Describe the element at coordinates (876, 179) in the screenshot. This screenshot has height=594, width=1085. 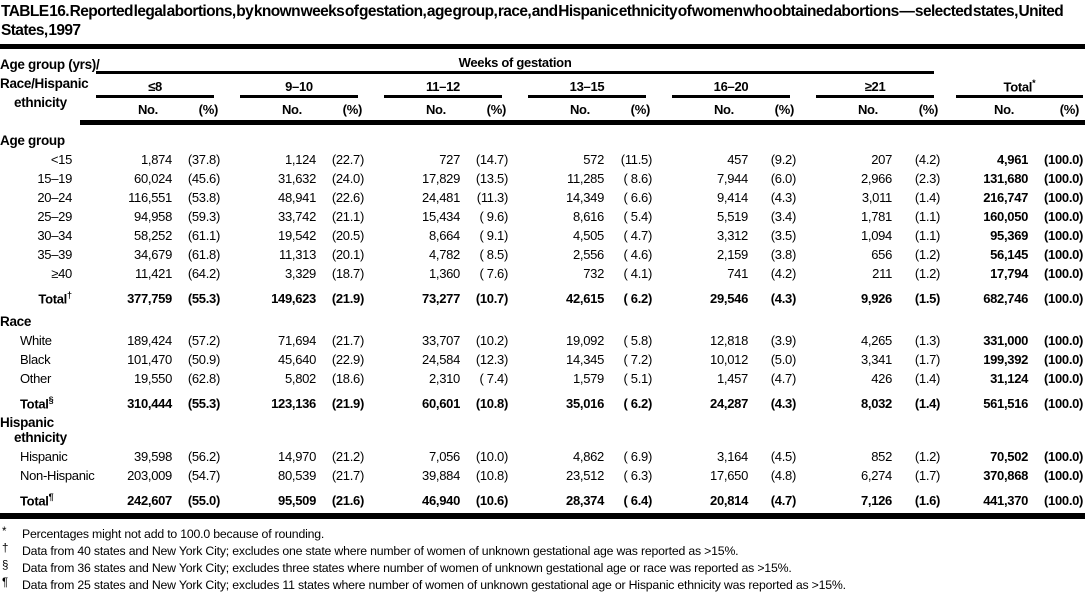
I see `count-cell: 2,966` at that location.